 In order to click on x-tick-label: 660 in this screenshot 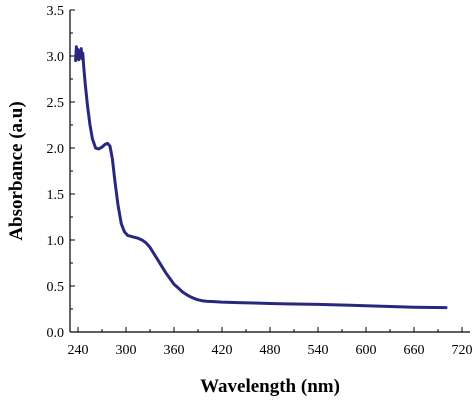, I will do `click(414, 350)`.